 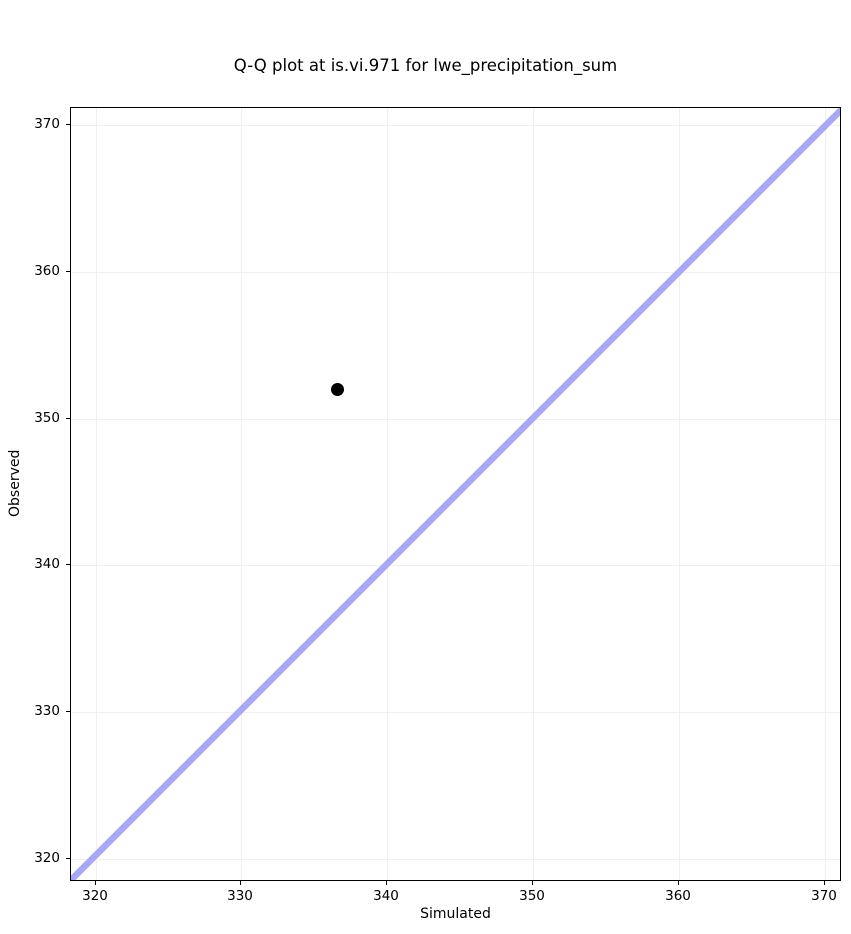 I want to click on ticklabel-y-320: 320, so click(x=47, y=858).